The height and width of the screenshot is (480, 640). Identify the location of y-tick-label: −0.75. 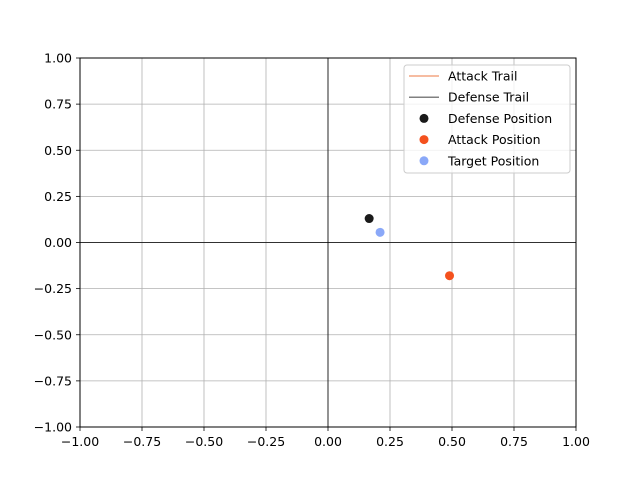
(53, 380).